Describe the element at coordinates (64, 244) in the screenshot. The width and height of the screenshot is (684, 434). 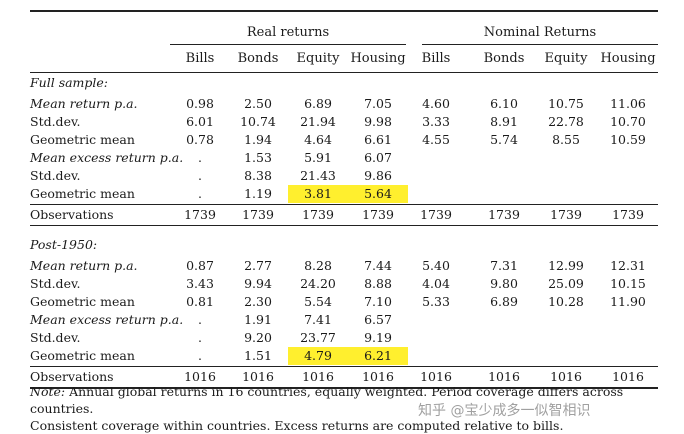
I see `section-title-label: Post-1950:` at that location.